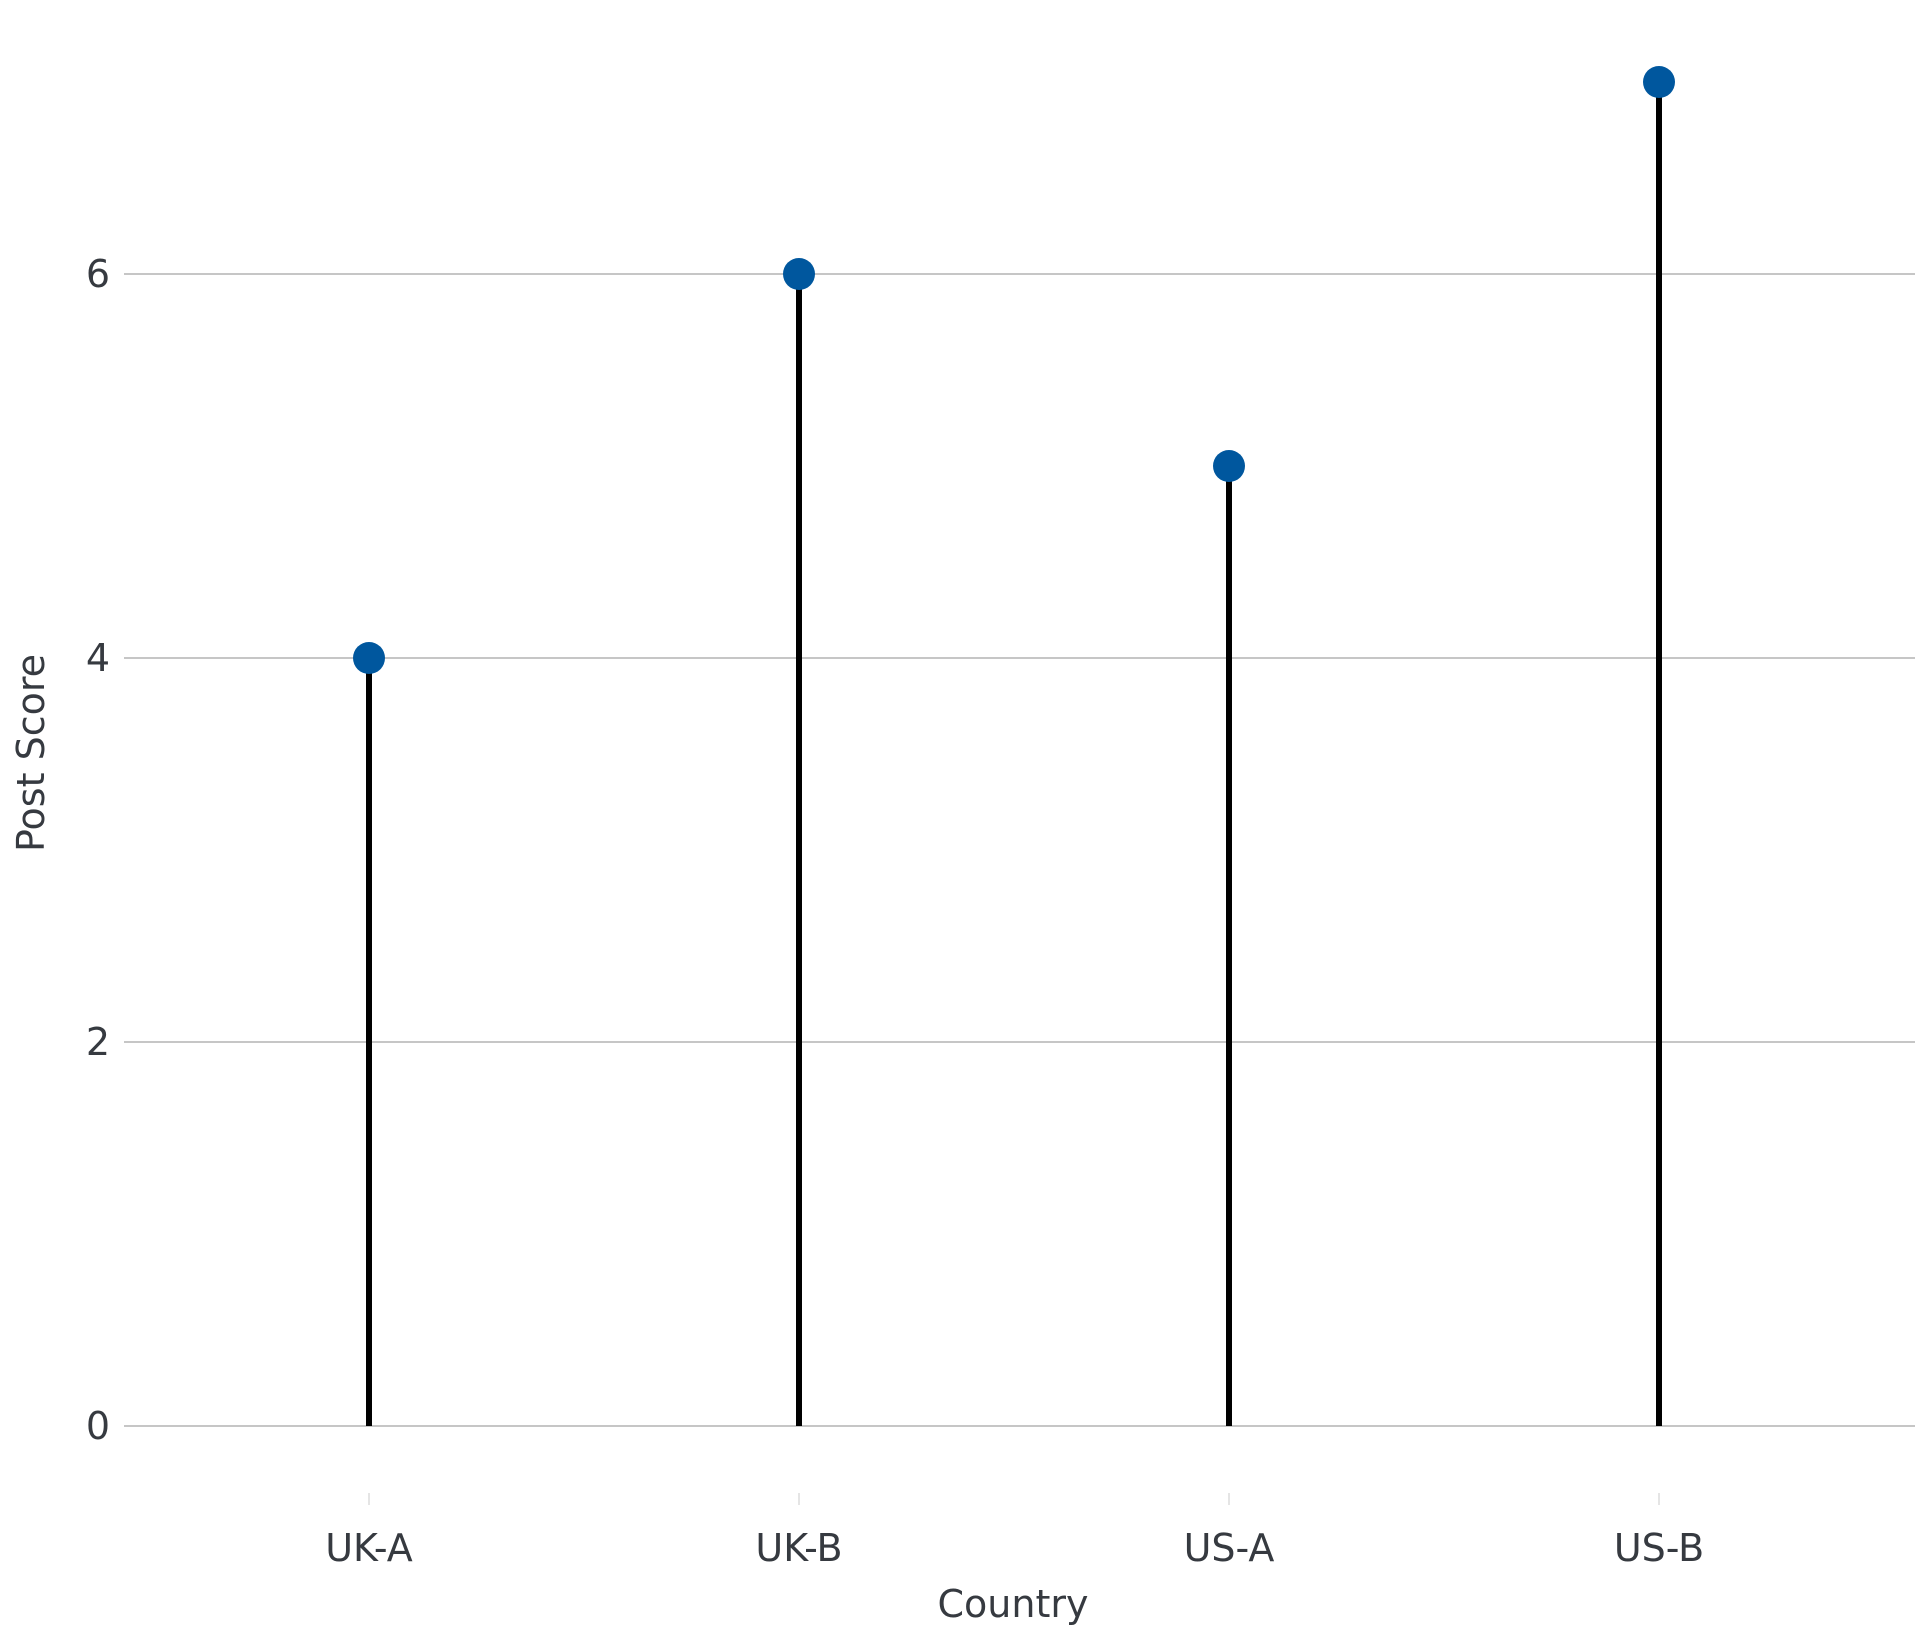 The image size is (1920, 1632). Describe the element at coordinates (1229, 1548) in the screenshot. I see `x-tick-label: US-A` at that location.